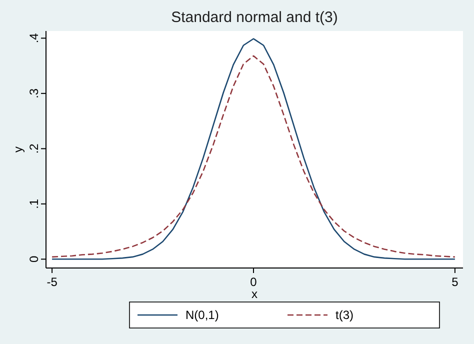 The width and height of the screenshot is (474, 344). What do you see at coordinates (52, 282) in the screenshot?
I see `x-tick-label: -5` at bounding box center [52, 282].